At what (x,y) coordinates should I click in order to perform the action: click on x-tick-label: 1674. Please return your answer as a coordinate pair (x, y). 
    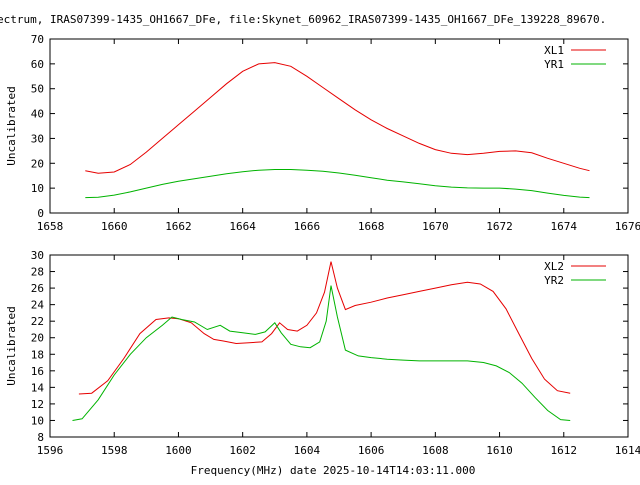
    Looking at the image, I should click on (564, 226).